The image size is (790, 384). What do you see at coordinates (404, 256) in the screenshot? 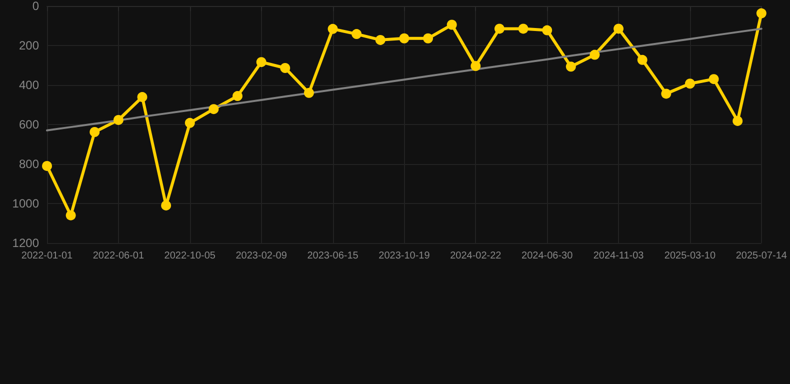
I see `x-tick-label: 2023-10-19` at bounding box center [404, 256].